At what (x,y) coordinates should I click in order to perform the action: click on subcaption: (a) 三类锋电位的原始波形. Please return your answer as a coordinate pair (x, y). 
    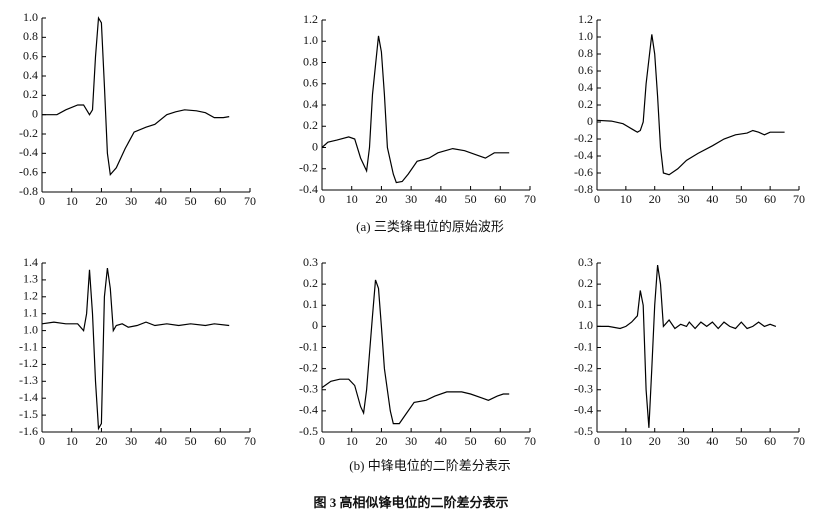
    Looking at the image, I should click on (430, 226).